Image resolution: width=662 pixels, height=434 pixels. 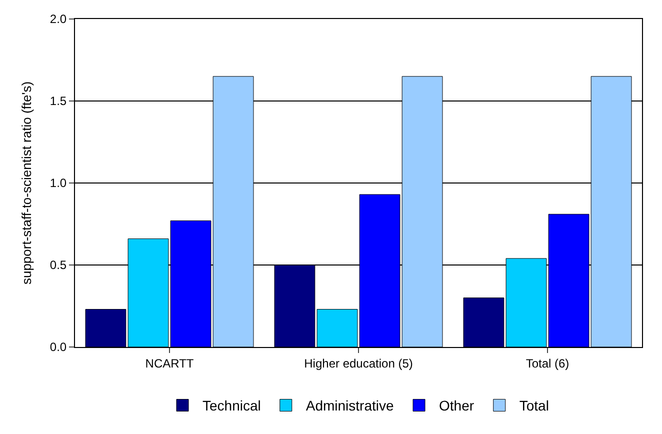 What do you see at coordinates (169, 363) in the screenshot?
I see `x-tick-label: NCARTT` at bounding box center [169, 363].